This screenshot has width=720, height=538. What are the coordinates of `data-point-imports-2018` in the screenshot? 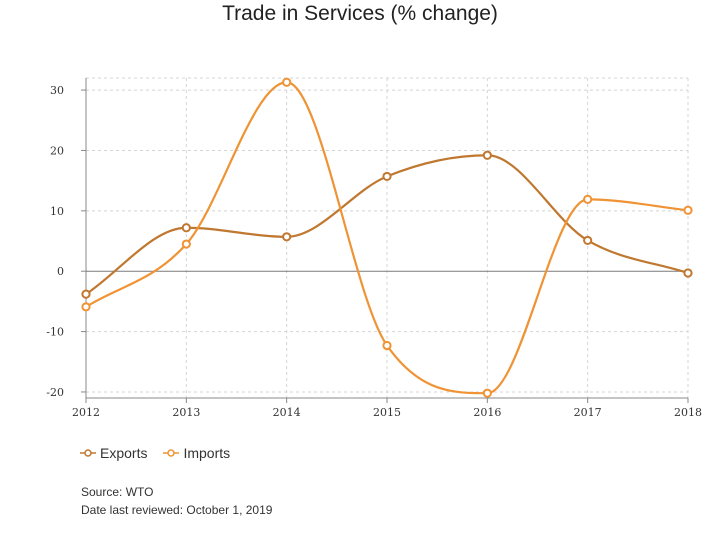 It's located at (688, 210).